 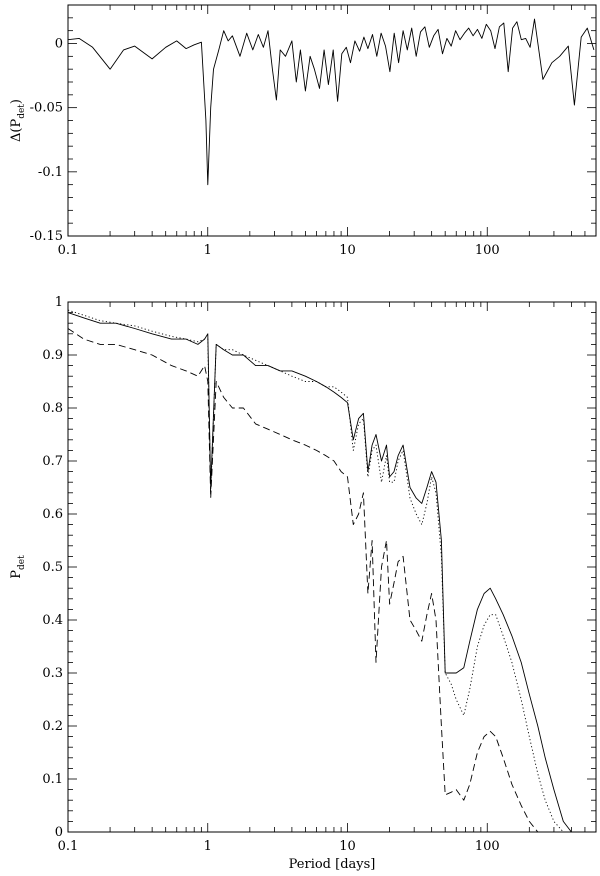 What do you see at coordinates (46, 108) in the screenshot?
I see `panel1-y-tick-label: -0.05` at bounding box center [46, 108].